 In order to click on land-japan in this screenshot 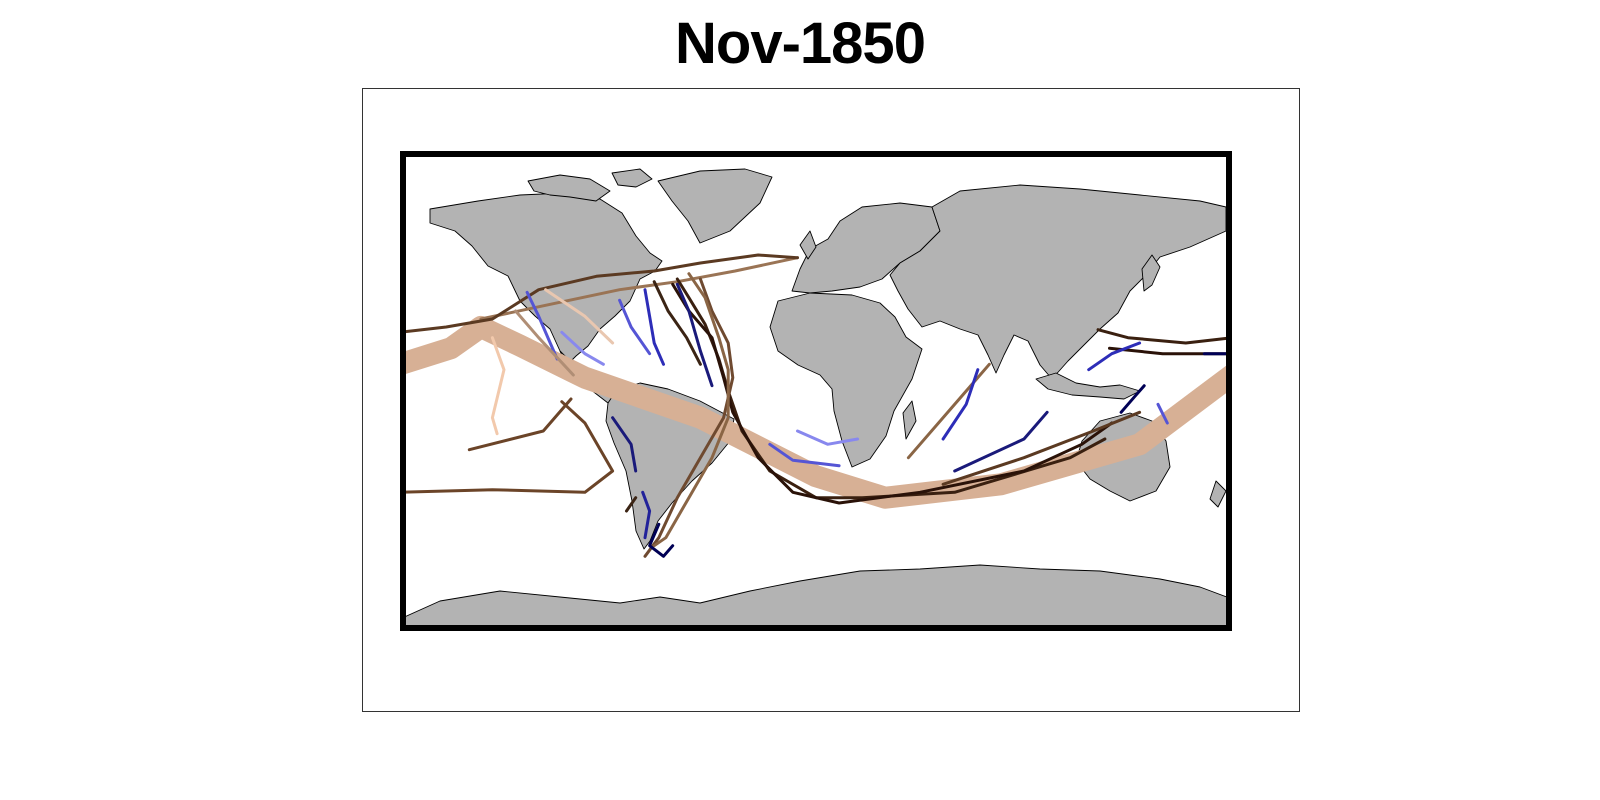, I will do `click(1151, 273)`.